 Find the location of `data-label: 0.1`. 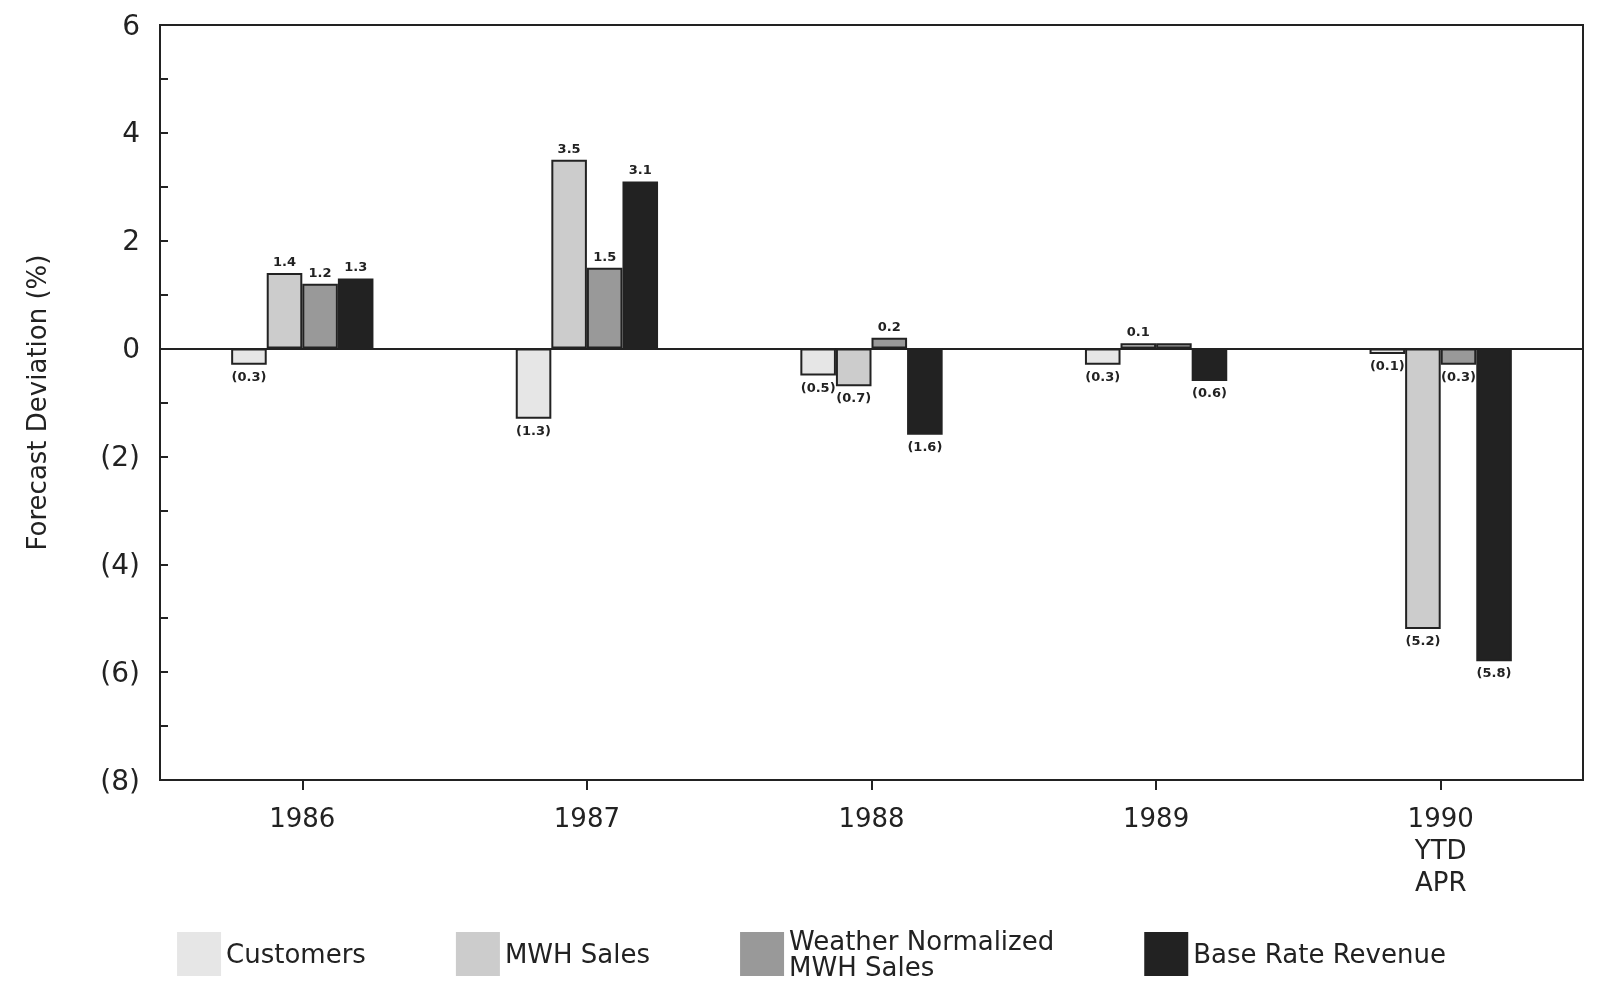

data-label: 0.1 is located at coordinates (1138, 332).